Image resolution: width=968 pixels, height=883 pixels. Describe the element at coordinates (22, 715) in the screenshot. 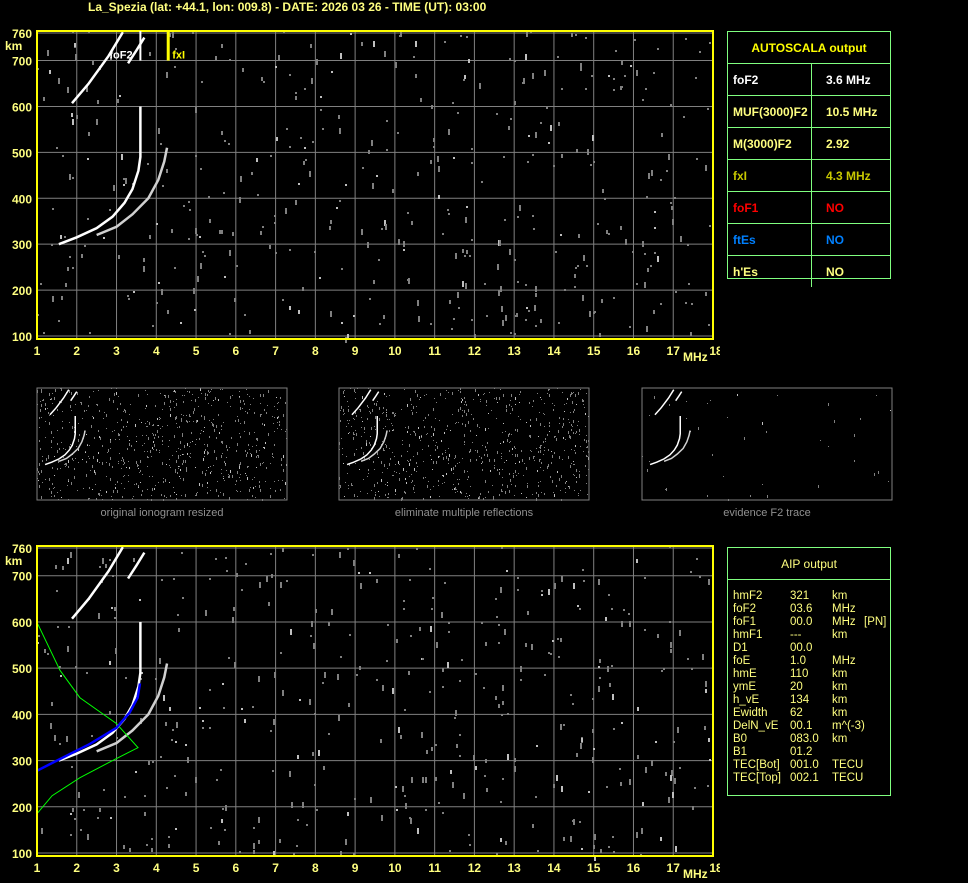

I see `y-tick-label: 400` at that location.